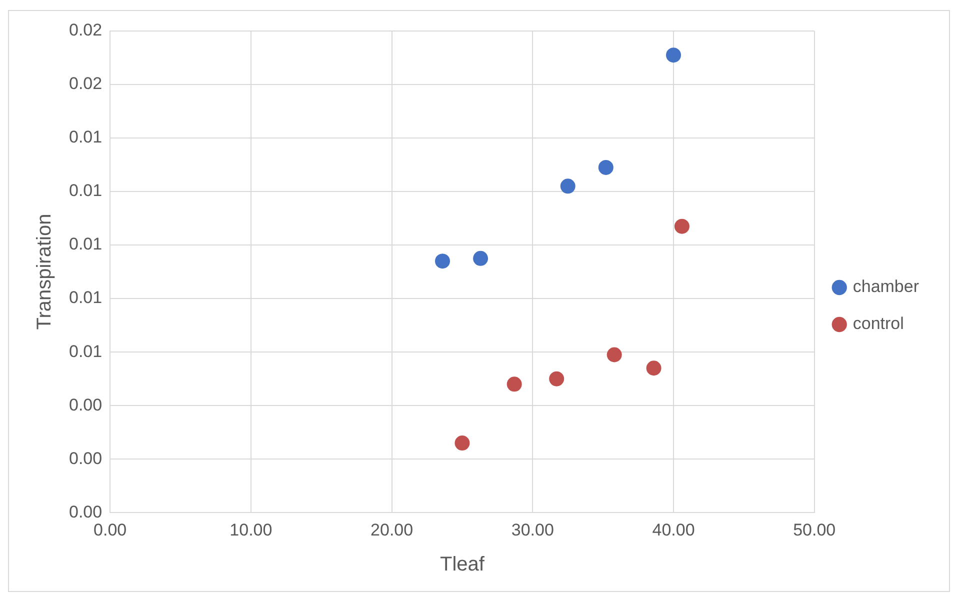 Image resolution: width=958 pixels, height=598 pixels. What do you see at coordinates (878, 324) in the screenshot?
I see `legend-label: control` at bounding box center [878, 324].